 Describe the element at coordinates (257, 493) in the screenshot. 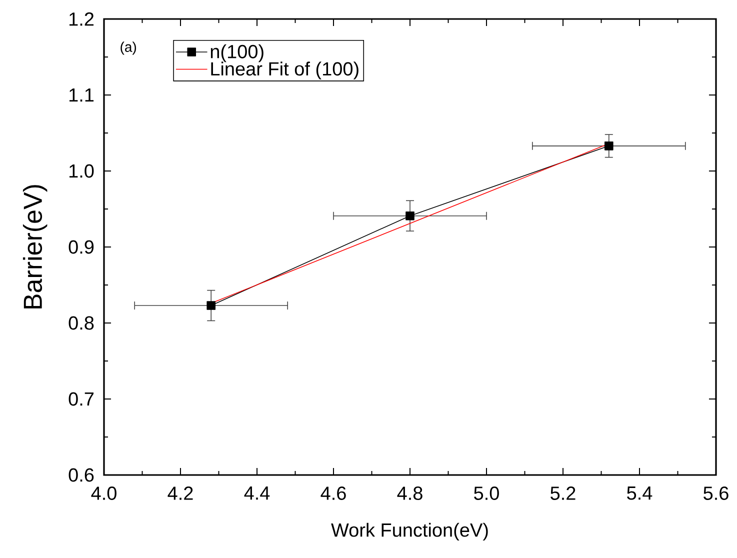

I see `x-tick-label: 4.4` at that location.